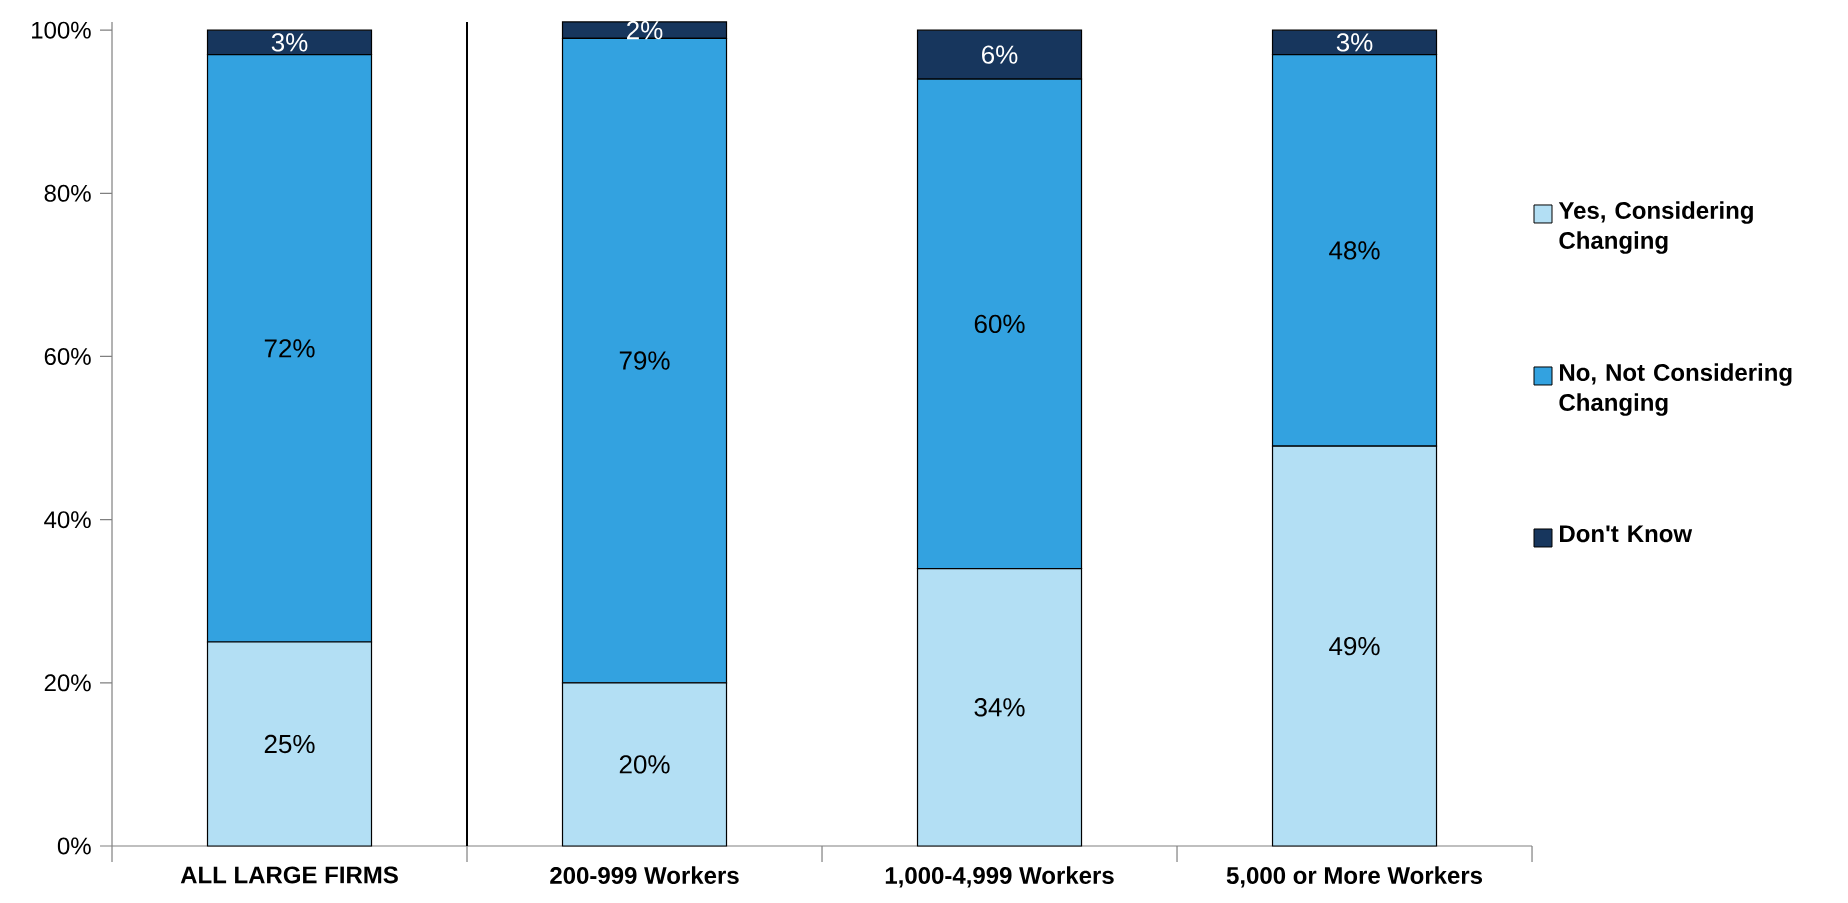 The width and height of the screenshot is (1848, 903). What do you see at coordinates (1354, 646) in the screenshot?
I see `data-label: 49%` at bounding box center [1354, 646].